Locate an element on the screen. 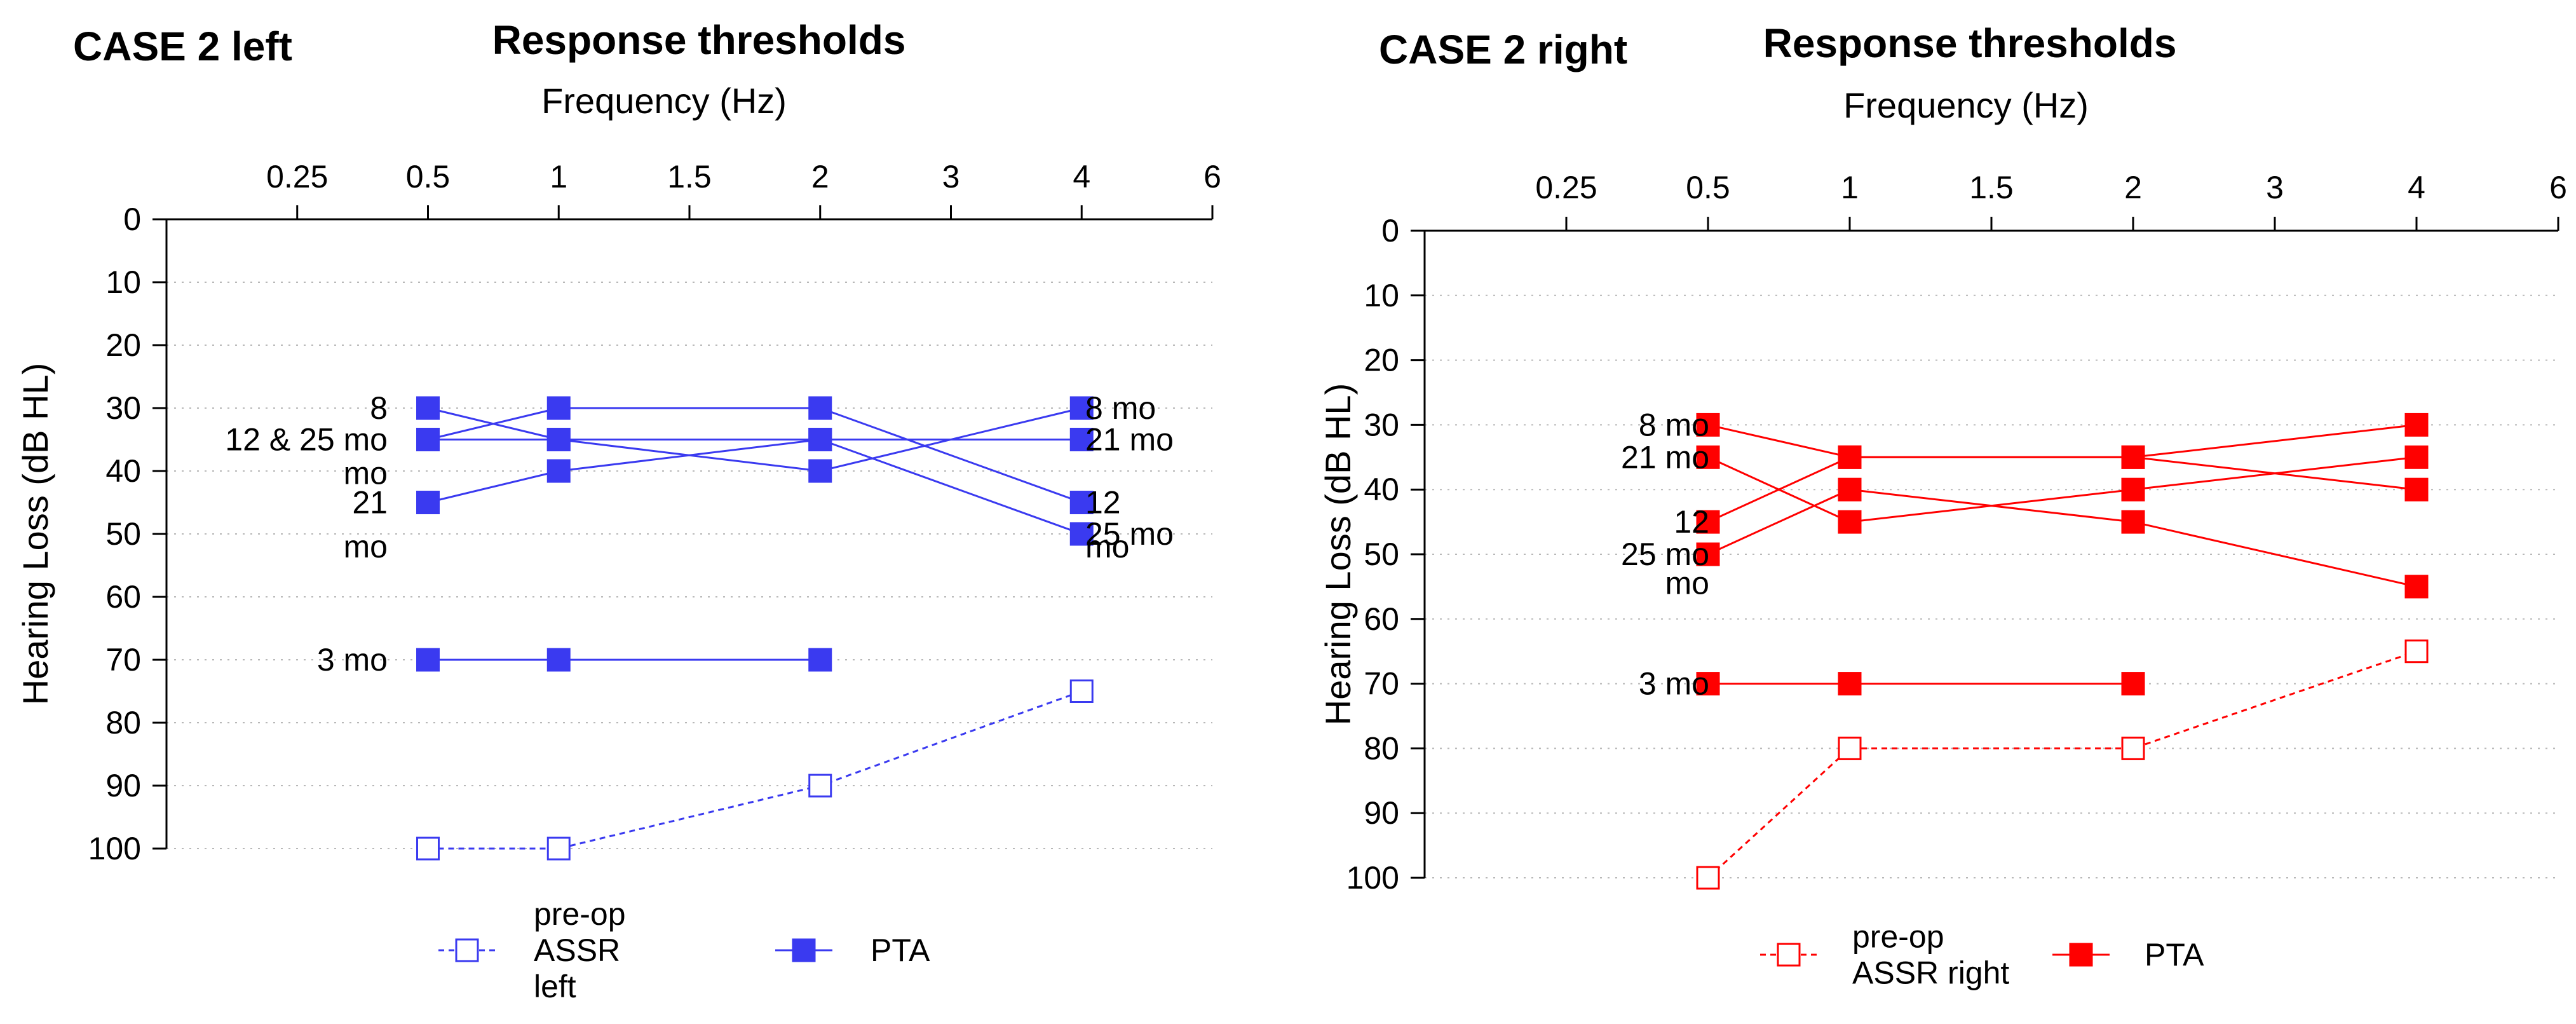  annotation-label: 8 is located at coordinates (379, 408).